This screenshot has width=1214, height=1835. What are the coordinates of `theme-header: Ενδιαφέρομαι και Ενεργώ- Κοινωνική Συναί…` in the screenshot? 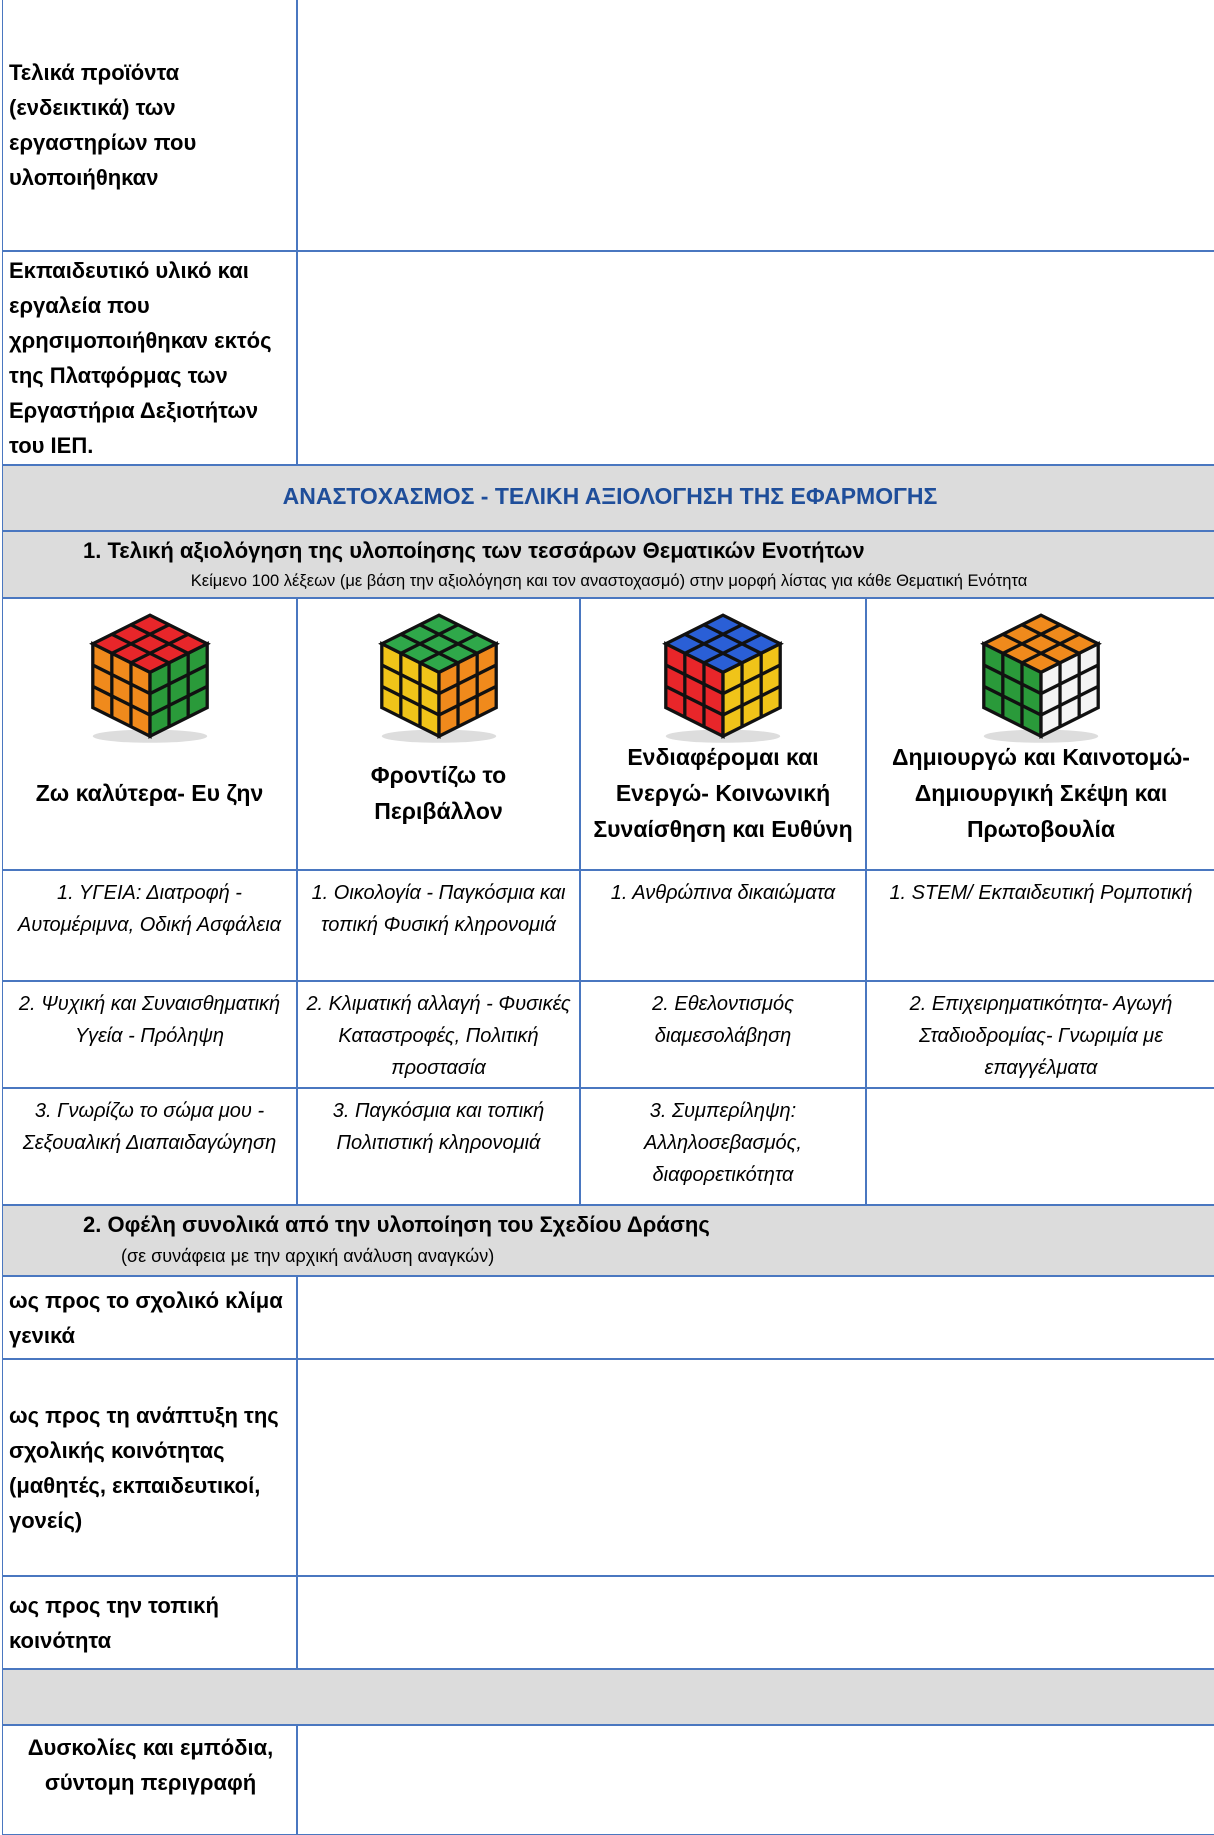 It's located at (723, 734).